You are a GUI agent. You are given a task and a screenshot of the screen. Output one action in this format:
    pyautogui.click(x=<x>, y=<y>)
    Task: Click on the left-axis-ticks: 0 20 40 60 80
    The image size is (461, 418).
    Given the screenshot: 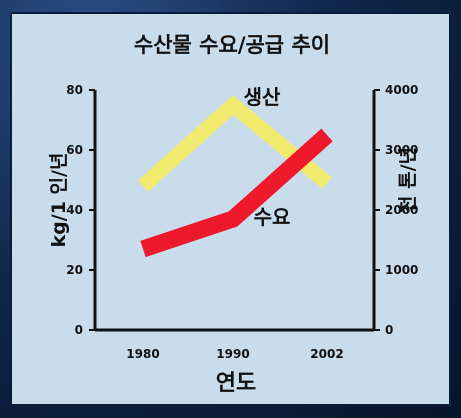 What is the action you would take?
    pyautogui.click(x=80, y=210)
    